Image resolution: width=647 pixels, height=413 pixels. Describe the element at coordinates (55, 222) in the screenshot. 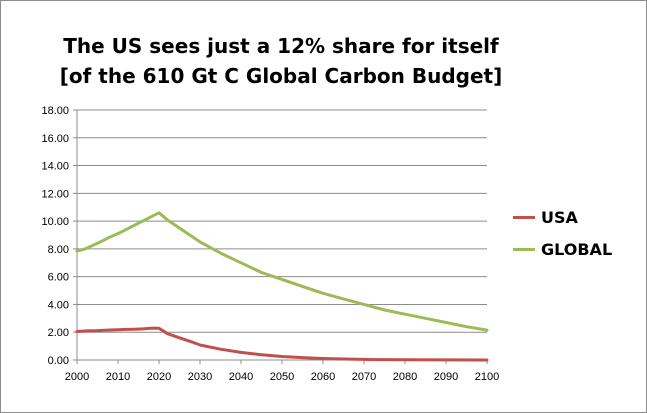

I see `y-tick-label: 10.00` at that location.